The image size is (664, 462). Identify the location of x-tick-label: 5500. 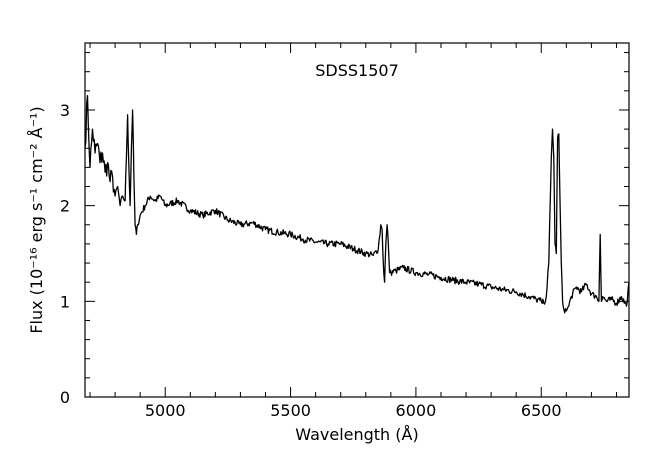
(290, 410).